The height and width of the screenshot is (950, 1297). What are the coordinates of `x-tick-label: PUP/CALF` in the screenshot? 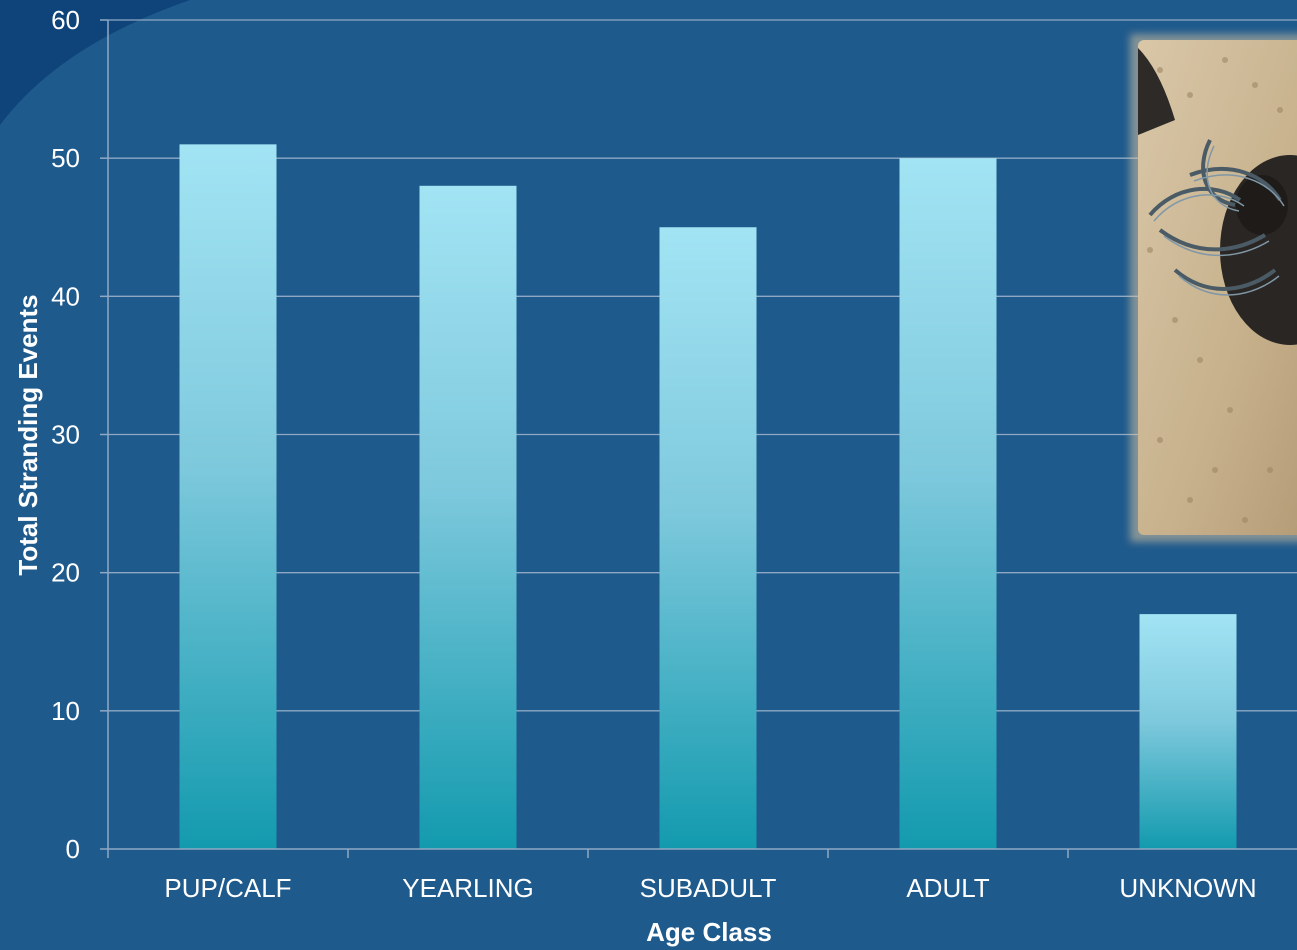 It's located at (227, 888).